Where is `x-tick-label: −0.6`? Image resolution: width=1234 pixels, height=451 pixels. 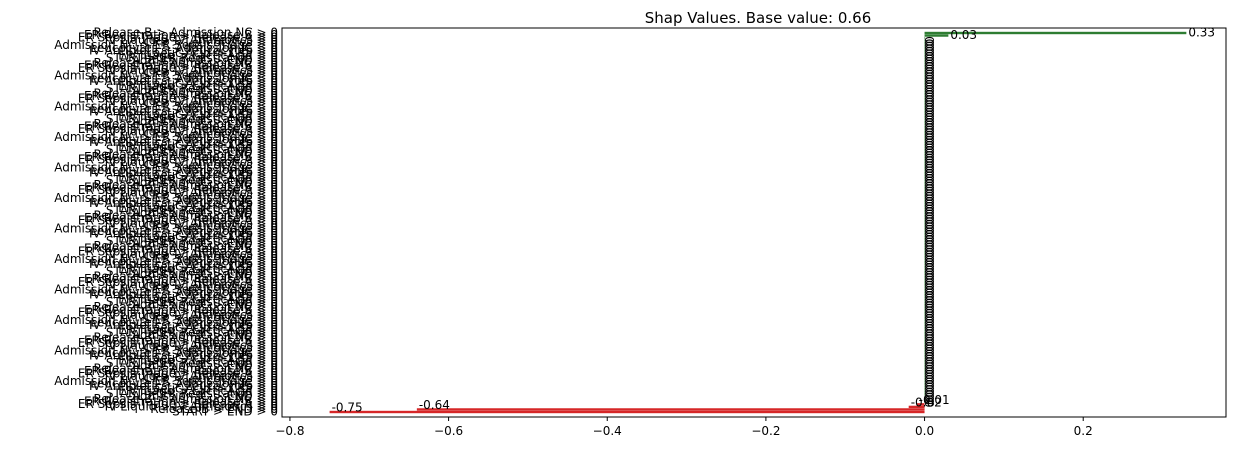 x-tick-label: −0.6 is located at coordinates (448, 431).